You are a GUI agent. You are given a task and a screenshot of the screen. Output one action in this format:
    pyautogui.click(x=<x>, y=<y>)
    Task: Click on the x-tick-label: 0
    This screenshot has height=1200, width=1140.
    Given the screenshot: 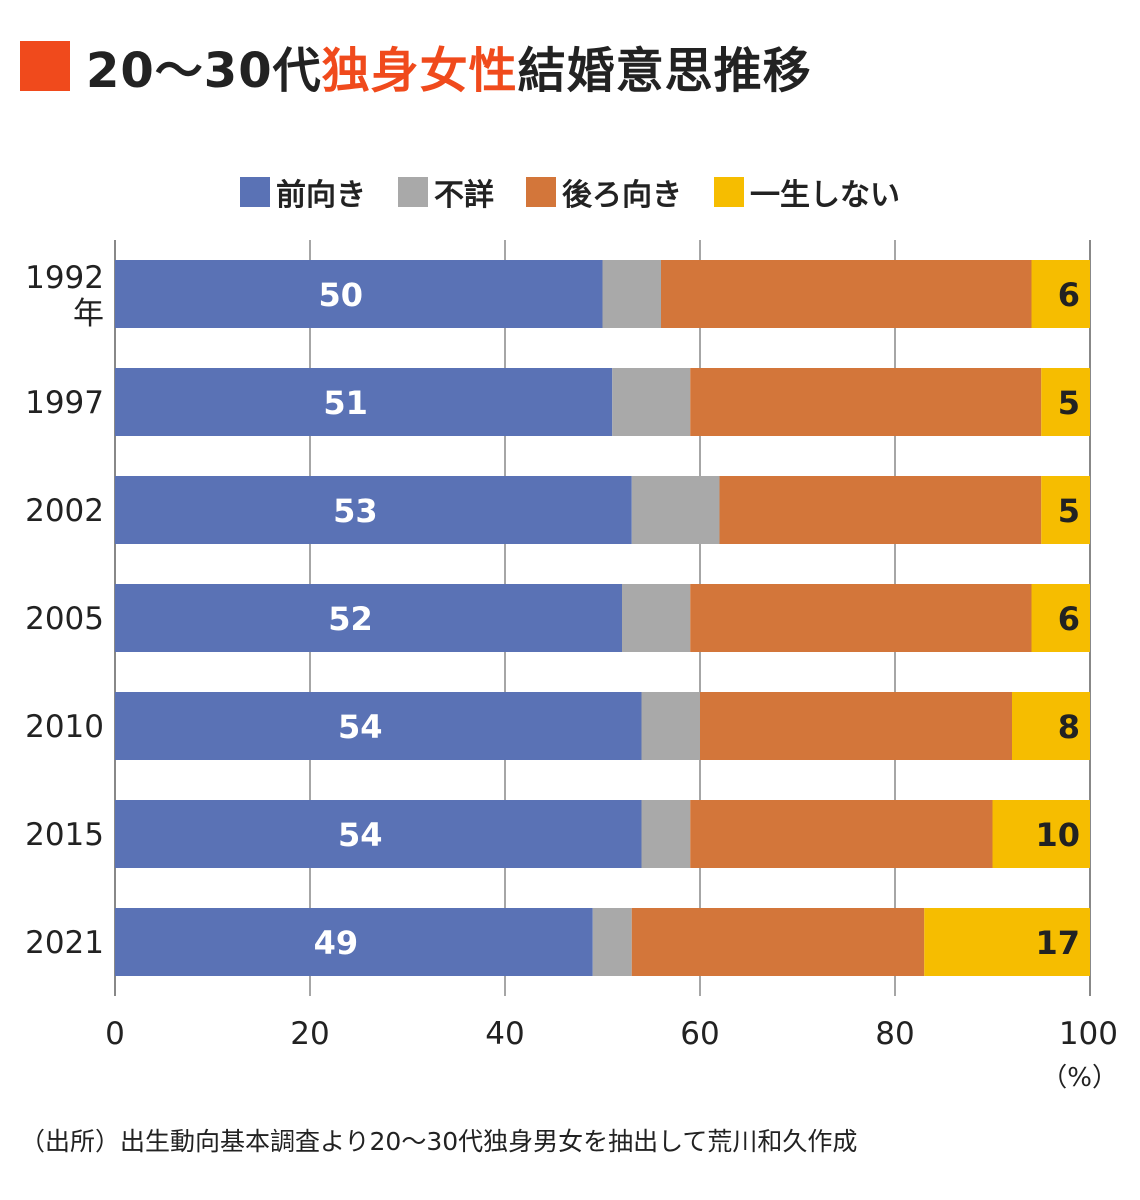 What is the action you would take?
    pyautogui.click(x=115, y=1034)
    